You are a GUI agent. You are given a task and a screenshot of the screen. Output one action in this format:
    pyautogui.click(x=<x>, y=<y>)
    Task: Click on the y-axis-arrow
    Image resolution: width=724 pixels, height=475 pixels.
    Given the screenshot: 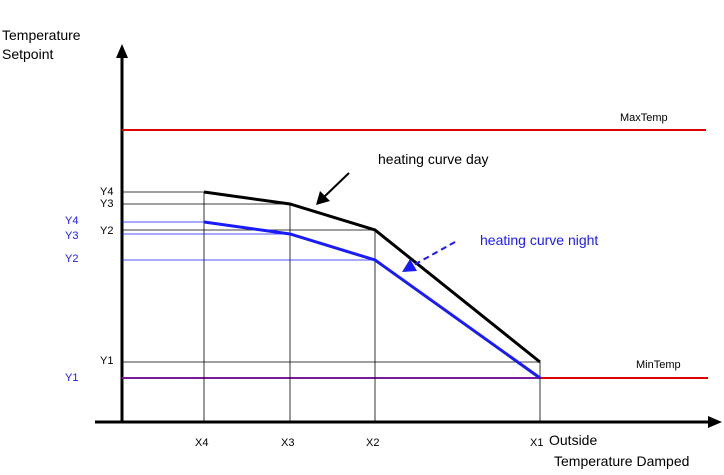 What is the action you would take?
    pyautogui.click(x=122, y=51)
    